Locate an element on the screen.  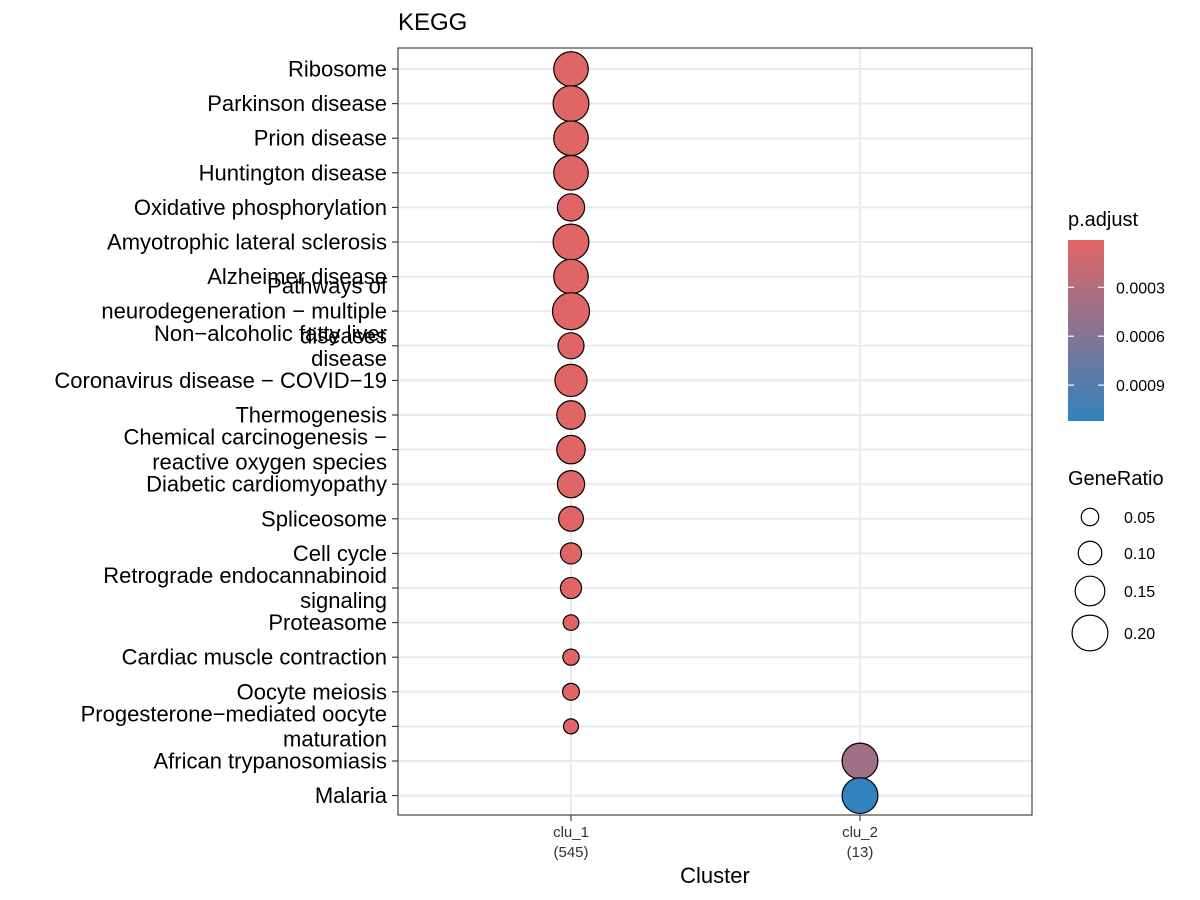
x-tick-label: clu_1 is located at coordinates (571, 832).